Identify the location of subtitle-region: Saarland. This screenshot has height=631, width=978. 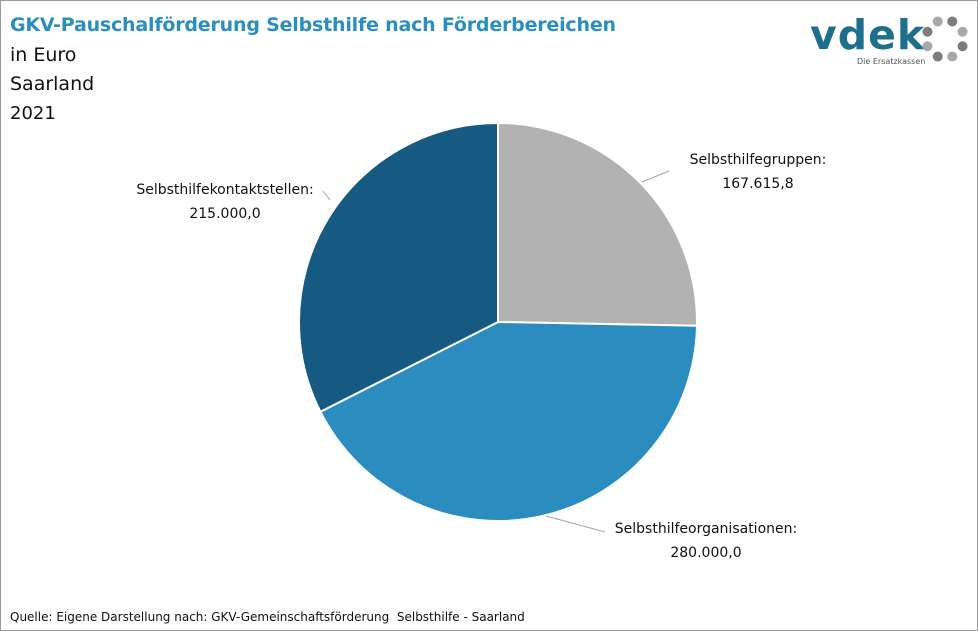
(52, 84).